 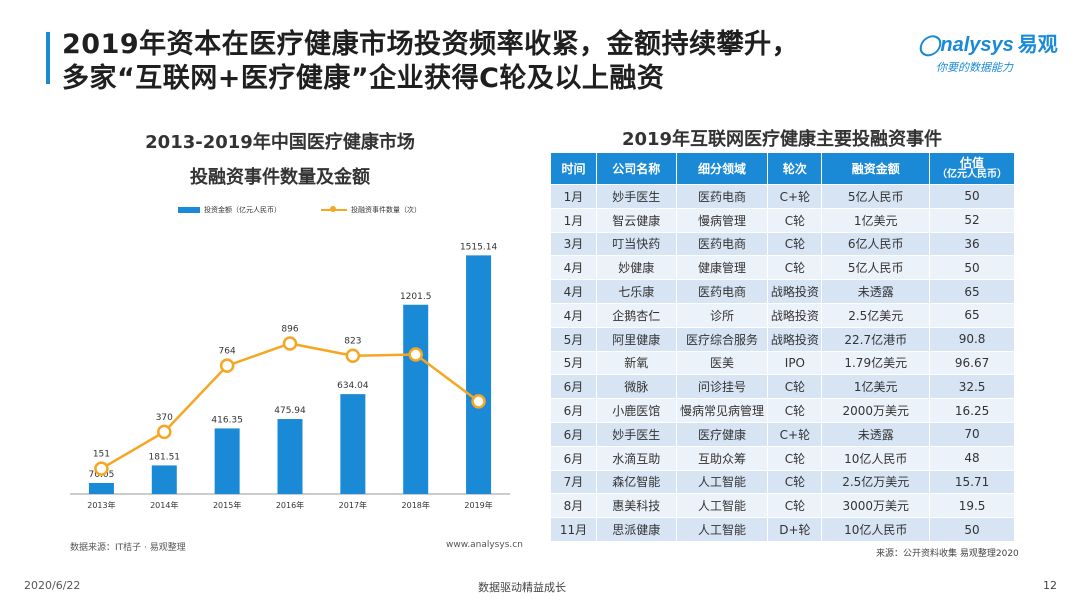 What do you see at coordinates (290, 505) in the screenshot?
I see `x-tick-label: 2016年` at bounding box center [290, 505].